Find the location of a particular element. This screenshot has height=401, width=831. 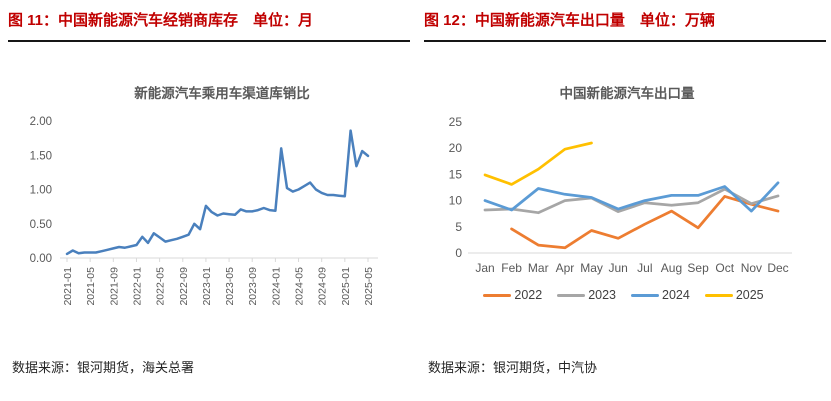

x-tick-label: 2022-05 is located at coordinates (161, 286).